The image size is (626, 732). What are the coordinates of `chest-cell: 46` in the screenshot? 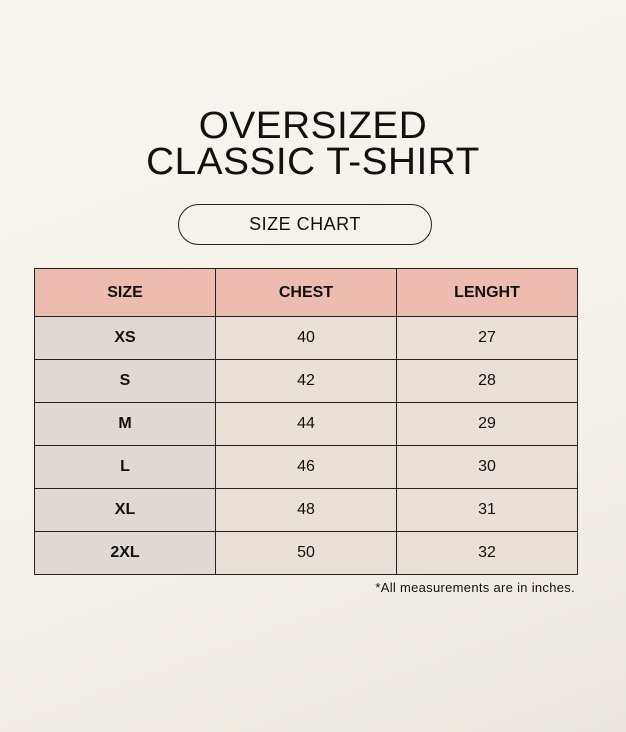 It's located at (306, 467).